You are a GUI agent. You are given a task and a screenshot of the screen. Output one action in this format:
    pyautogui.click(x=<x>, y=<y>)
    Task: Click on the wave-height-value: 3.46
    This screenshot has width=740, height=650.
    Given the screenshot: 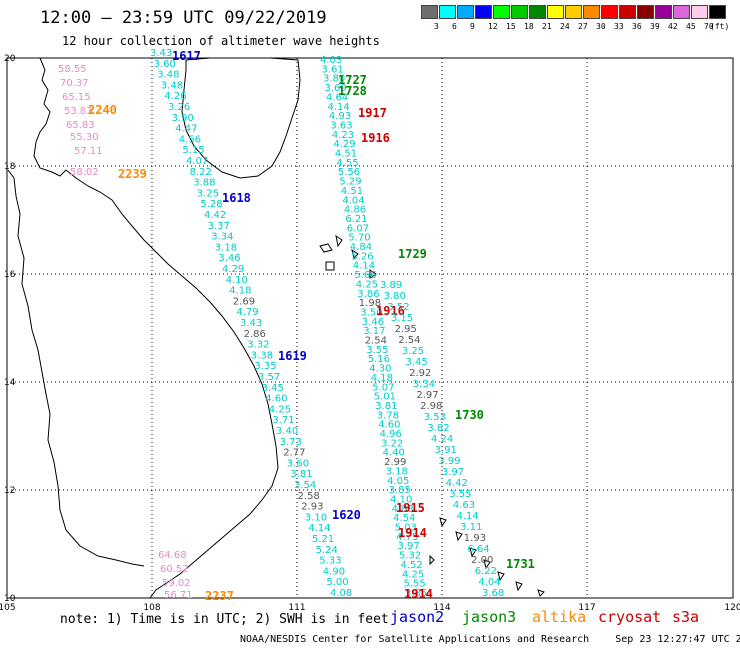 What is the action you would take?
    pyautogui.click(x=373, y=322)
    